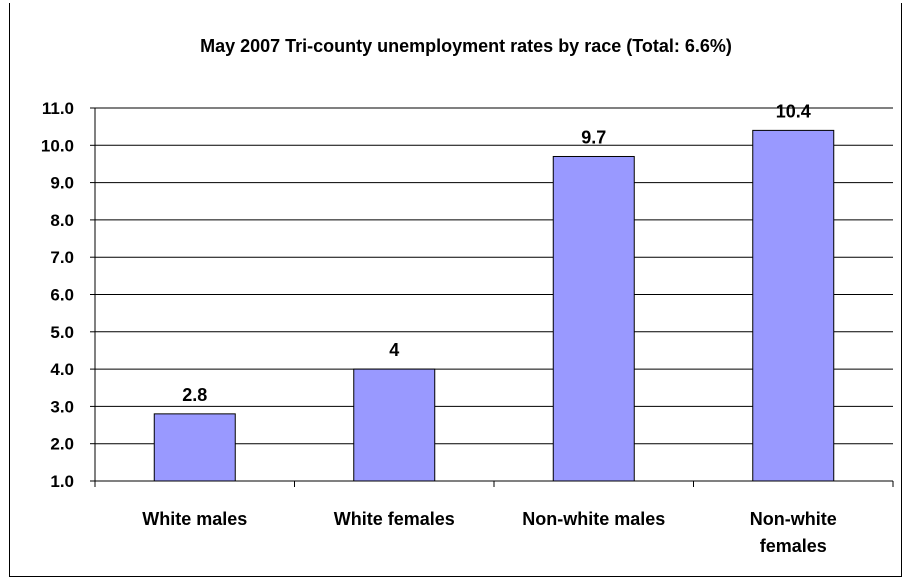 The image size is (905, 577). What do you see at coordinates (394, 425) in the screenshot?
I see `bar-white-females` at bounding box center [394, 425].